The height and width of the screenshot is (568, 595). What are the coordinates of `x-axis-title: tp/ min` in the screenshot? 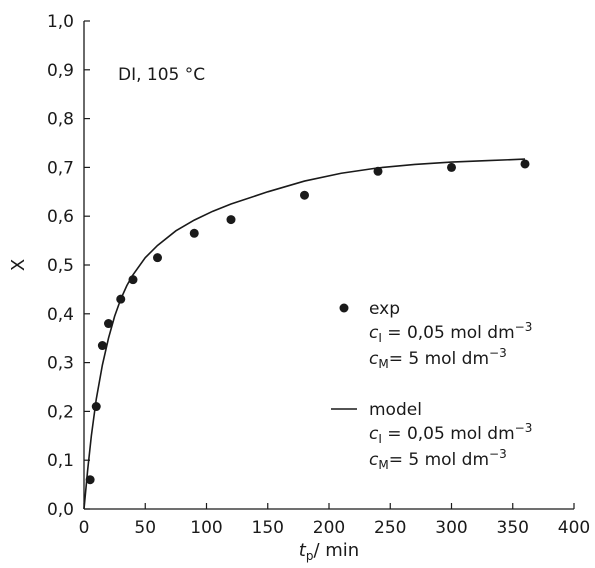 It's located at (329, 551).